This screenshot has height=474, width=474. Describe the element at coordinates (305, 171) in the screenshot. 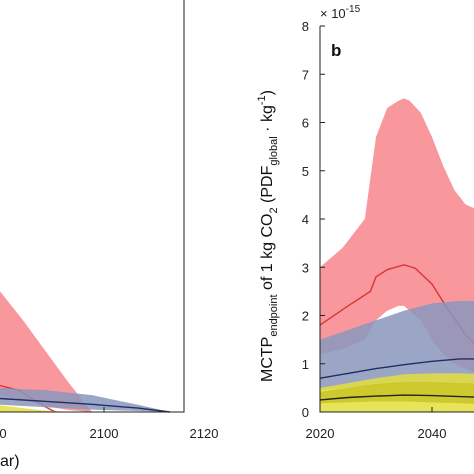

I see `panel-b-ytick-label-5: 5` at that location.